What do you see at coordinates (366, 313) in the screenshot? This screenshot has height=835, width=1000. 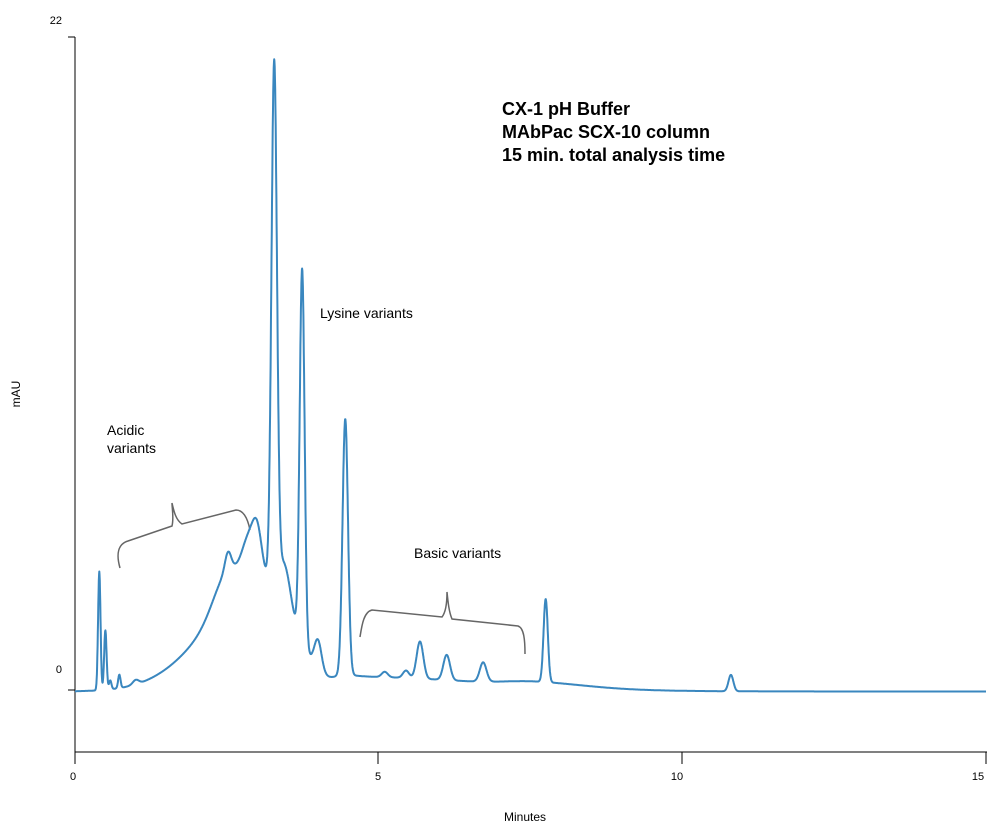 I see `annotation-lysine-variants: Lysine variants` at bounding box center [366, 313].